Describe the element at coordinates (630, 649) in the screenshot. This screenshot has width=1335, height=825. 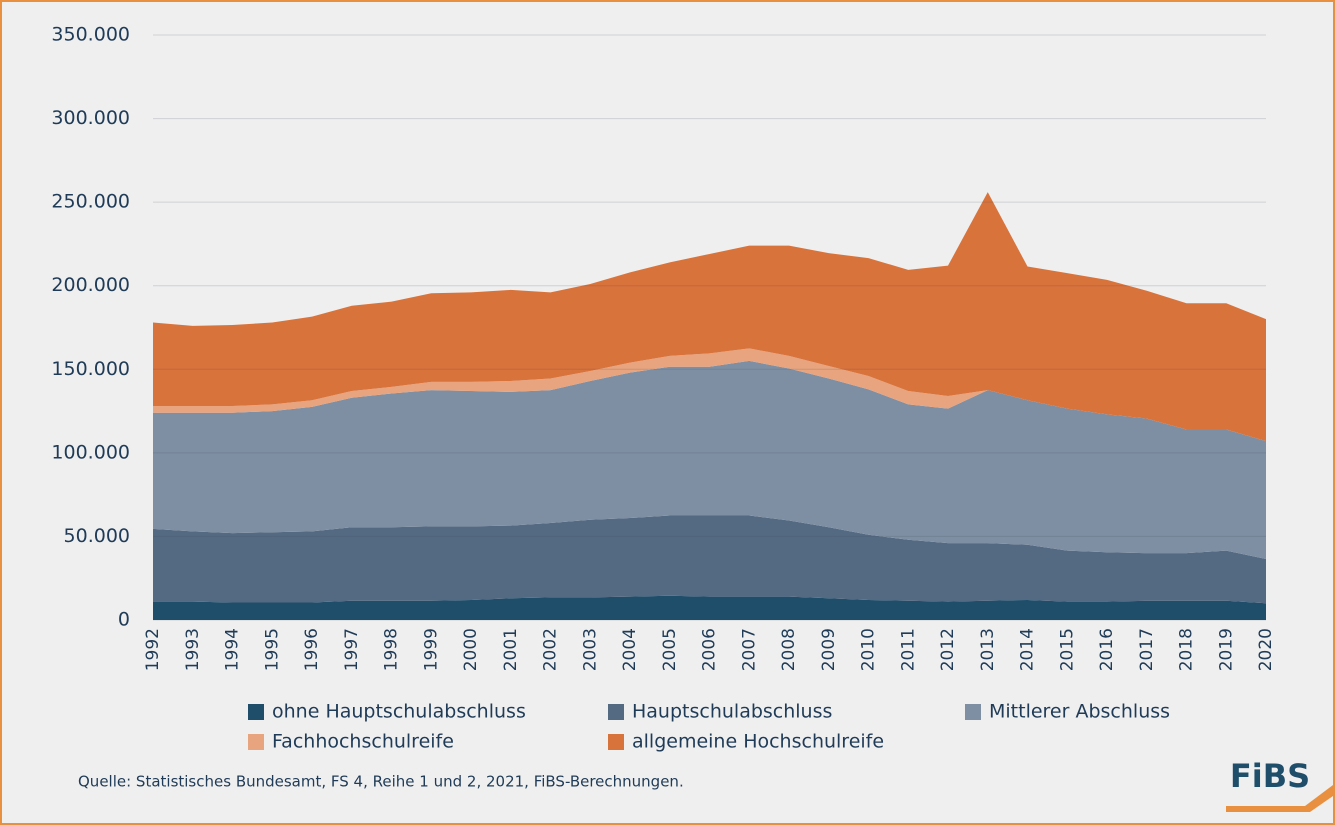
I see `x-tick-label: 2004` at that location.